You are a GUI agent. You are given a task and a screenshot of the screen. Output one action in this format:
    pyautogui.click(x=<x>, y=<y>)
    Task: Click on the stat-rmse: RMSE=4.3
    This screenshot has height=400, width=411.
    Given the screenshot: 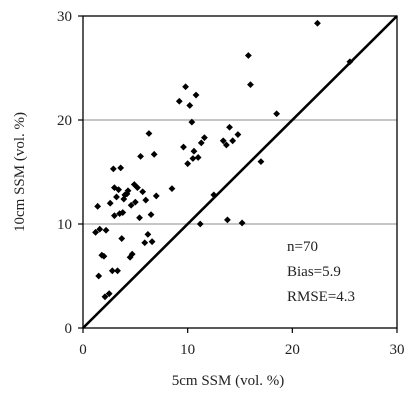 What is the action you would take?
    pyautogui.click(x=321, y=297)
    